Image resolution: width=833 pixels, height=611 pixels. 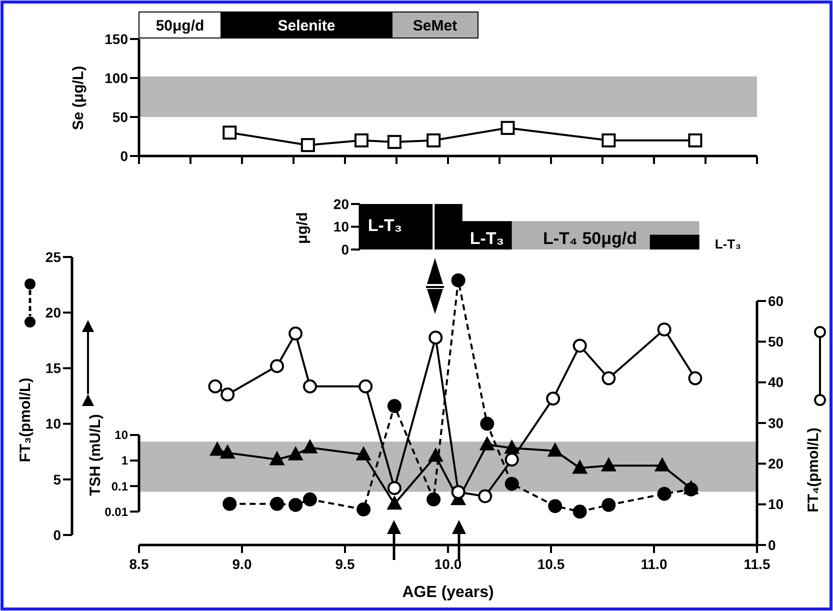 I want to click on y-axis-title: μg/d, so click(x=302, y=228).